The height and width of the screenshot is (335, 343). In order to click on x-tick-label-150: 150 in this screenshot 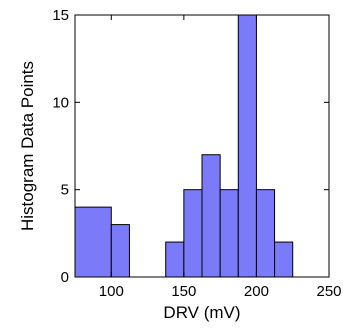, I will do `click(183, 291)`.